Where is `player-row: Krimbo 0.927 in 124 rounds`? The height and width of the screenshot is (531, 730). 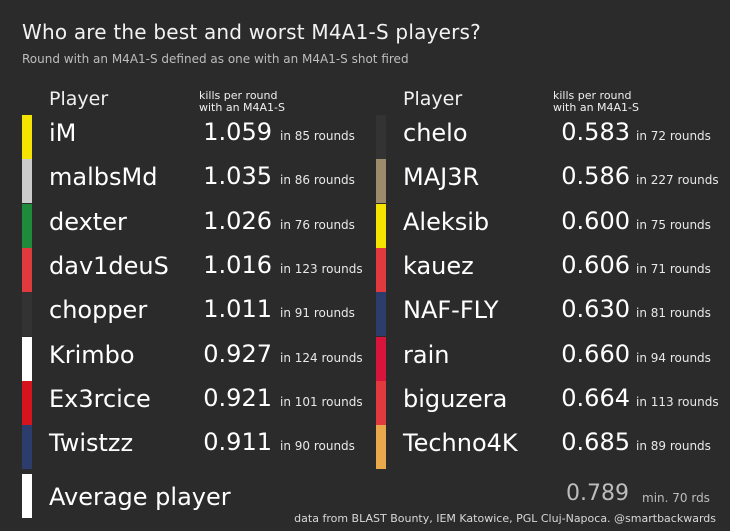 player-row: Krimbo 0.927 in 124 rounds is located at coordinates (192, 358).